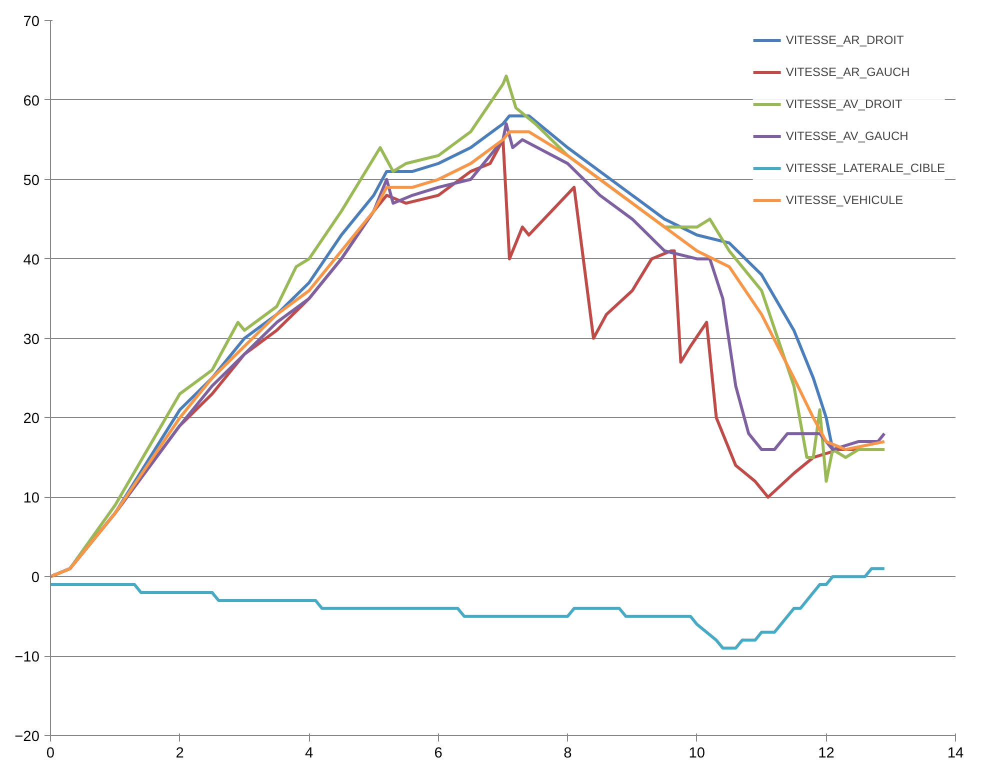 The image size is (989, 770). I want to click on y-tick-label: 20, so click(31, 419).